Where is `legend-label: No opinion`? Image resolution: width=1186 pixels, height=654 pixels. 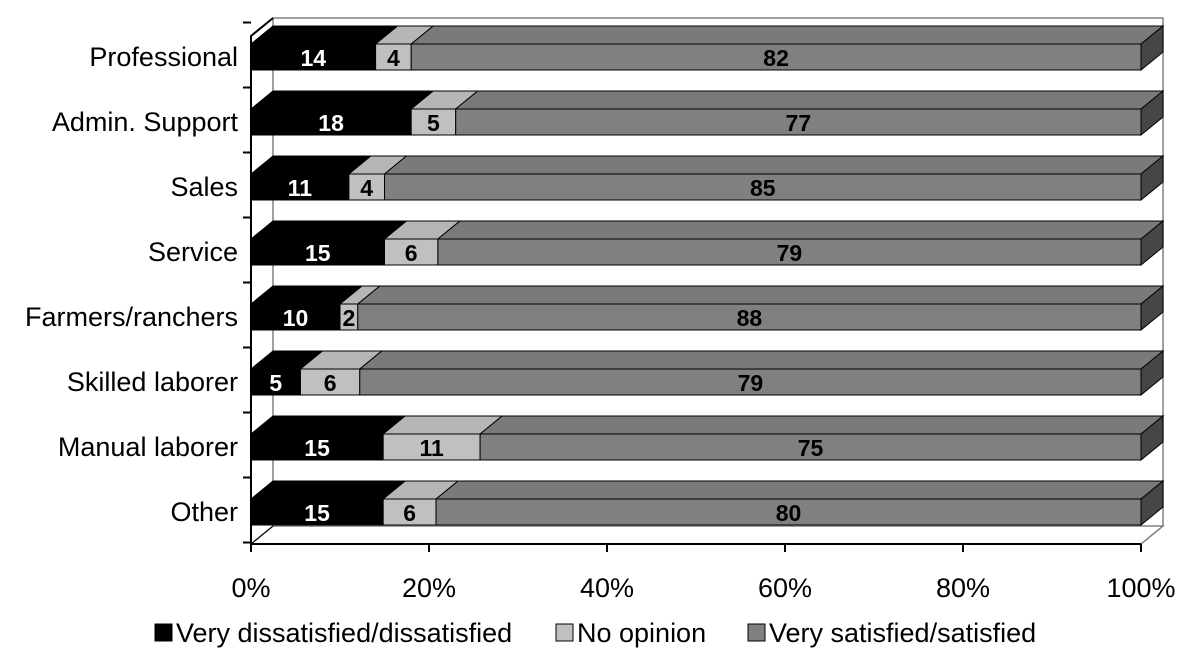 legend-label: No opinion is located at coordinates (641, 633).